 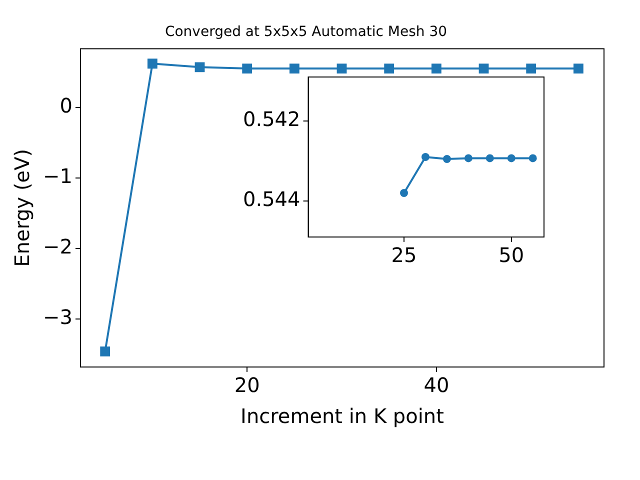 What do you see at coordinates (57, 246) in the screenshot?
I see `y-tick-label: −2` at bounding box center [57, 246].